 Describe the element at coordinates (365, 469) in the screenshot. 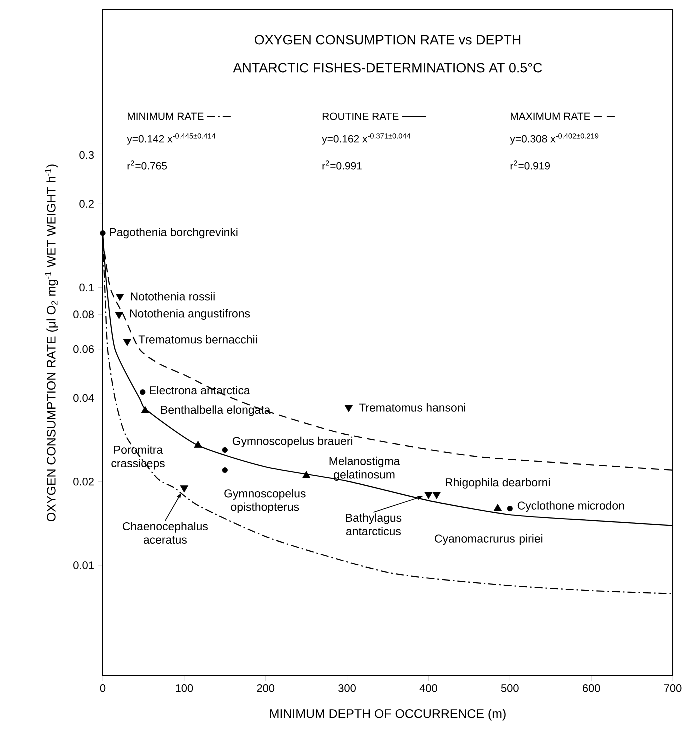

I see `annotation: Melanostigma gelatinosum` at that location.